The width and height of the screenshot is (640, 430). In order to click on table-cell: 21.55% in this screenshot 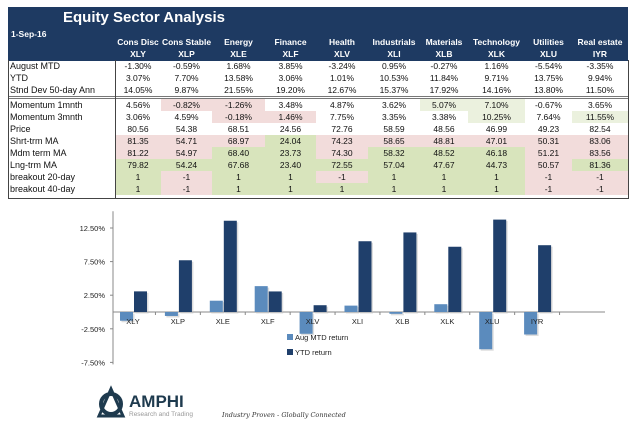, I will do `click(238, 90)`.